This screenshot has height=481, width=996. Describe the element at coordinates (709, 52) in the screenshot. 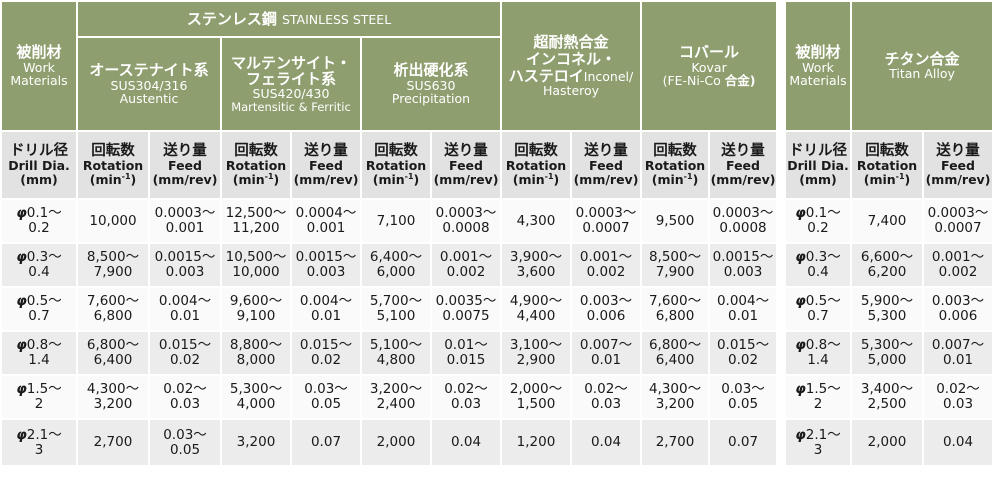

I see `kovar-ja: コバール` at that location.